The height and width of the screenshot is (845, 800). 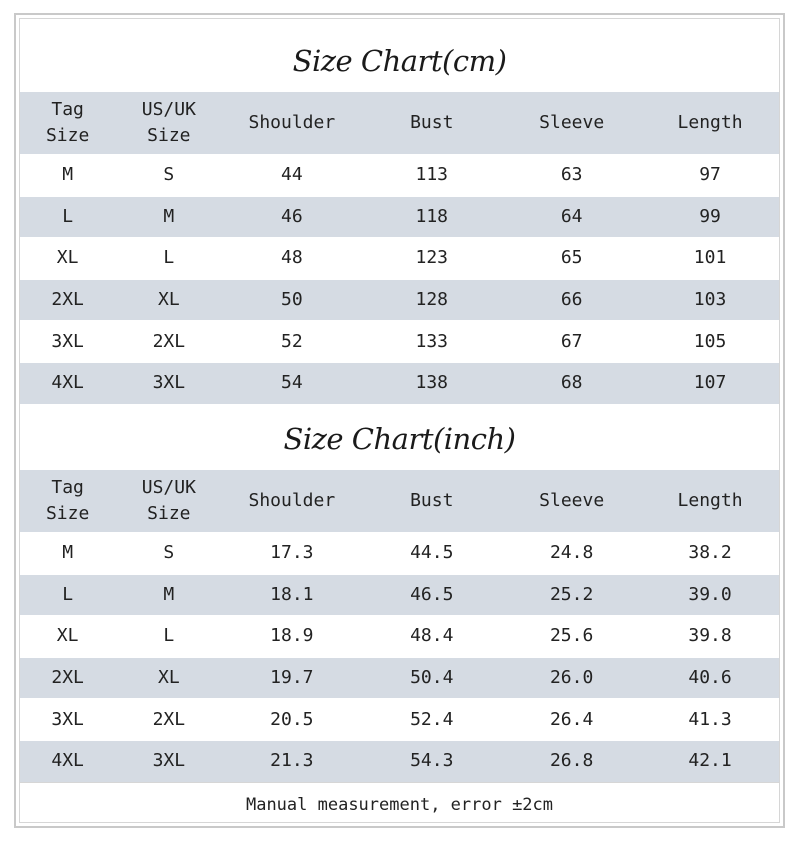 I want to click on cell-sleeve: 68, so click(x=571, y=383).